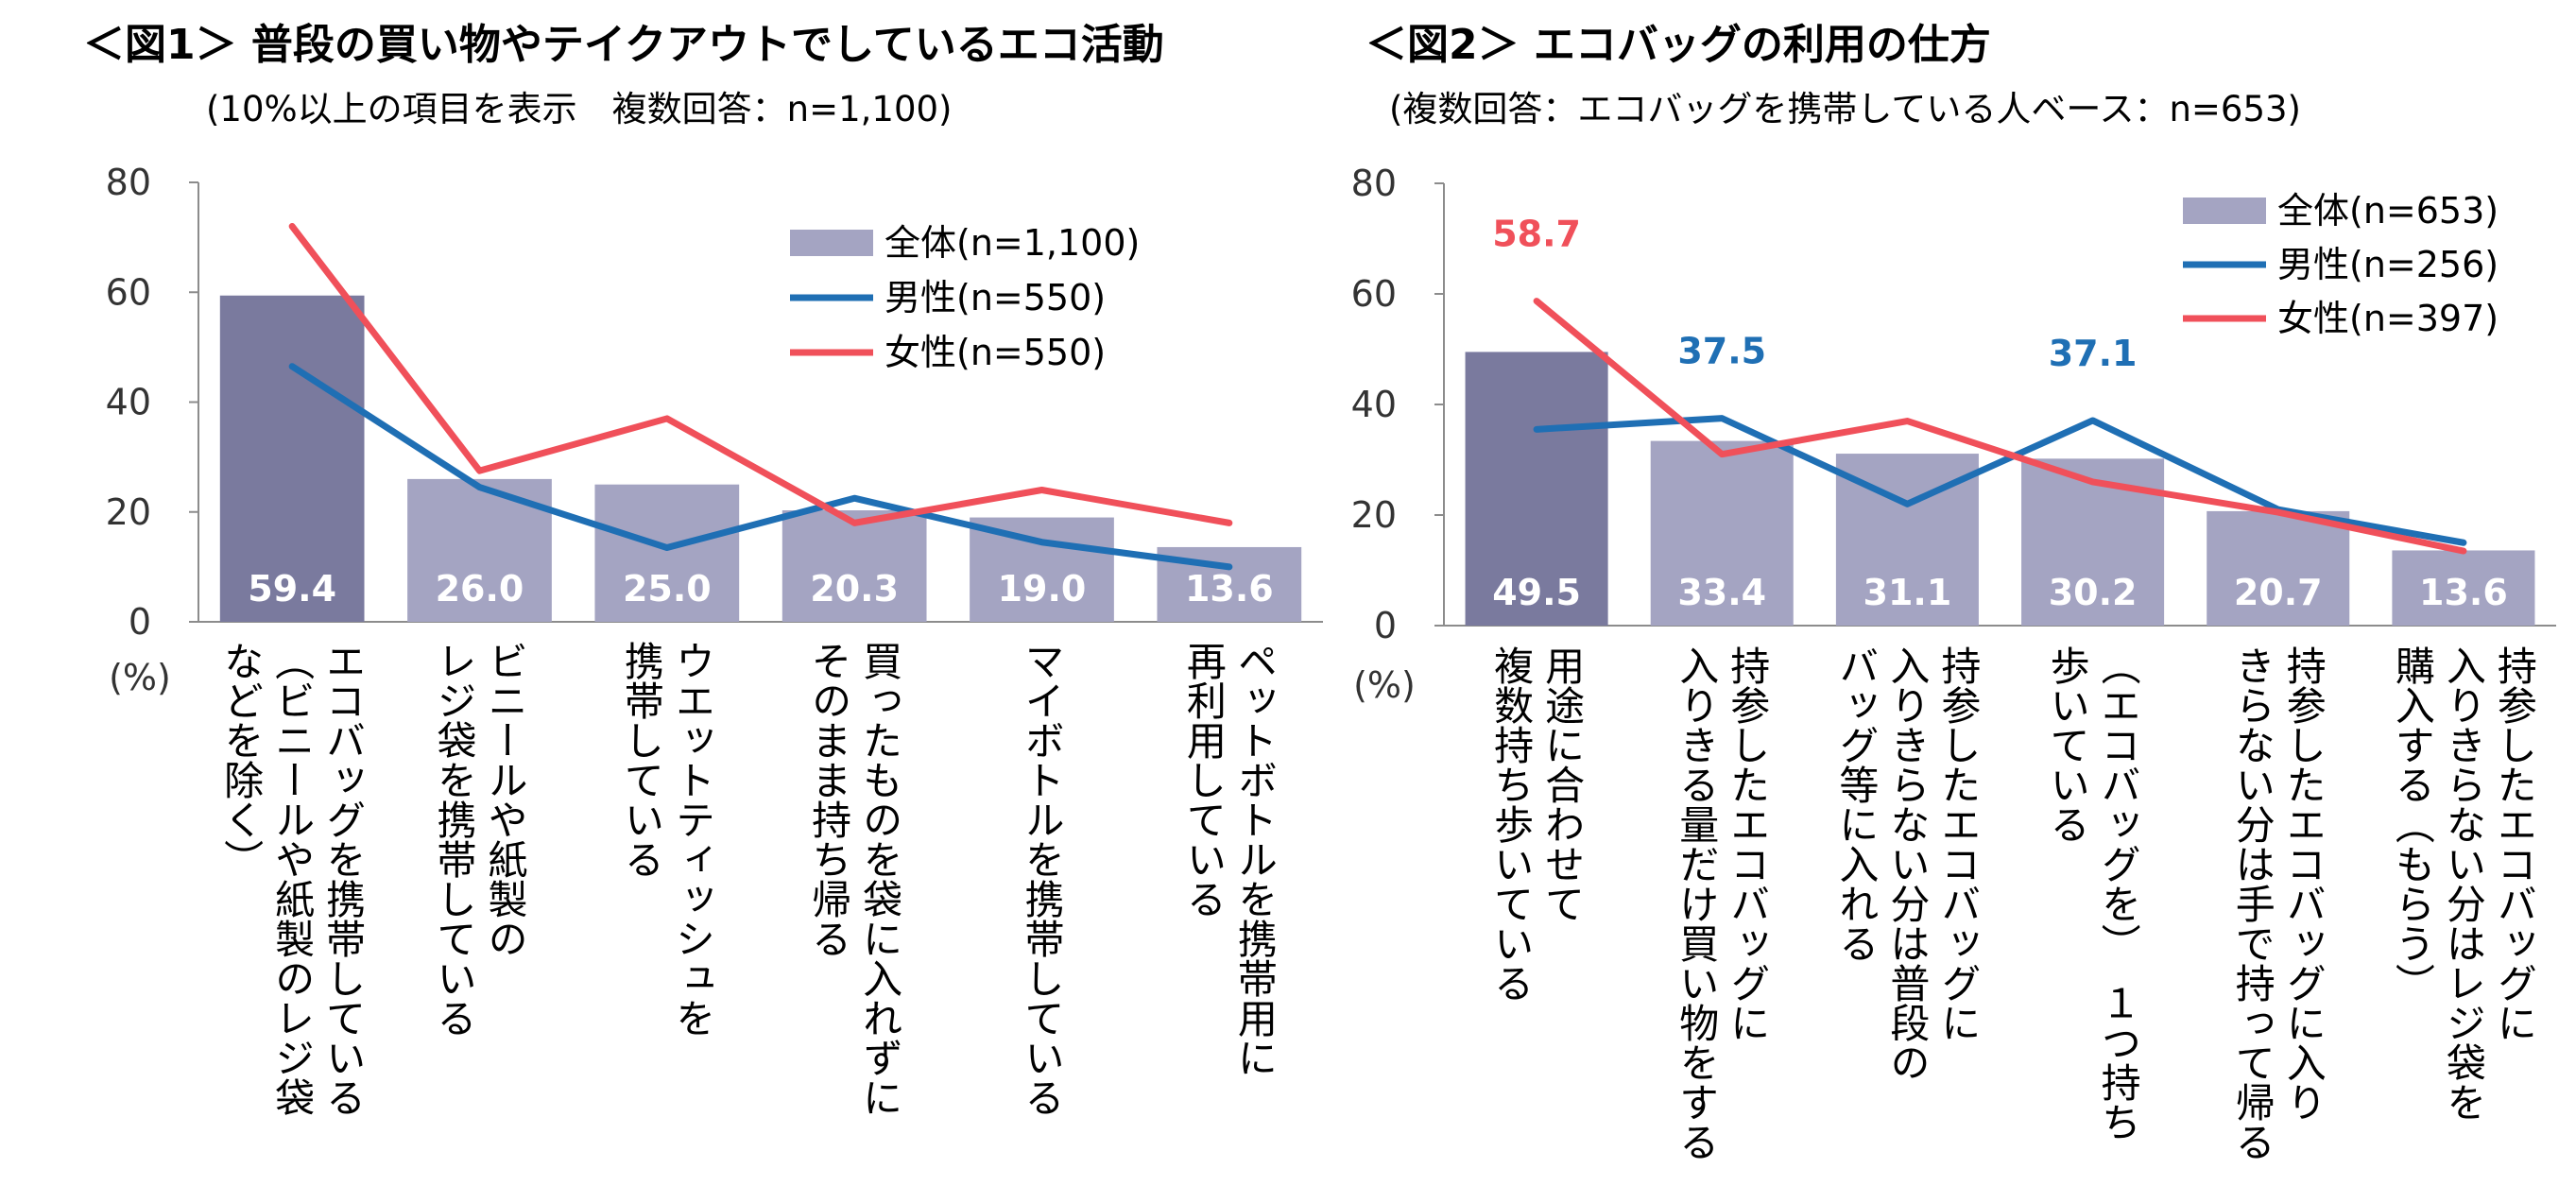  Describe the element at coordinates (831, 243) in the screenshot. I see `chart-1-legend-swatch-bar` at that location.